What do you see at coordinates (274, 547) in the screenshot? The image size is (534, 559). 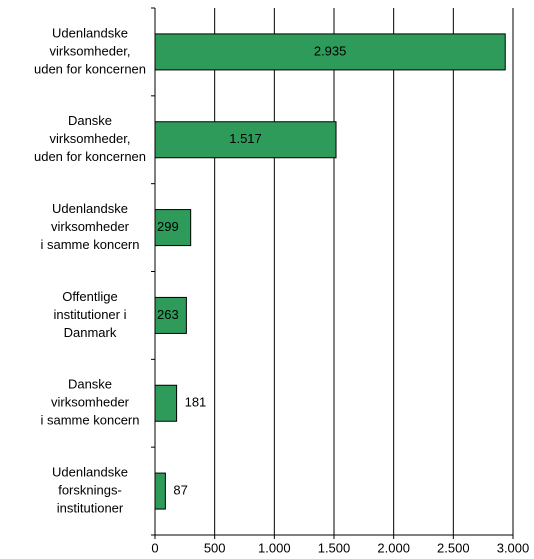 I see `x-tick-label: 1.000` at bounding box center [274, 547].